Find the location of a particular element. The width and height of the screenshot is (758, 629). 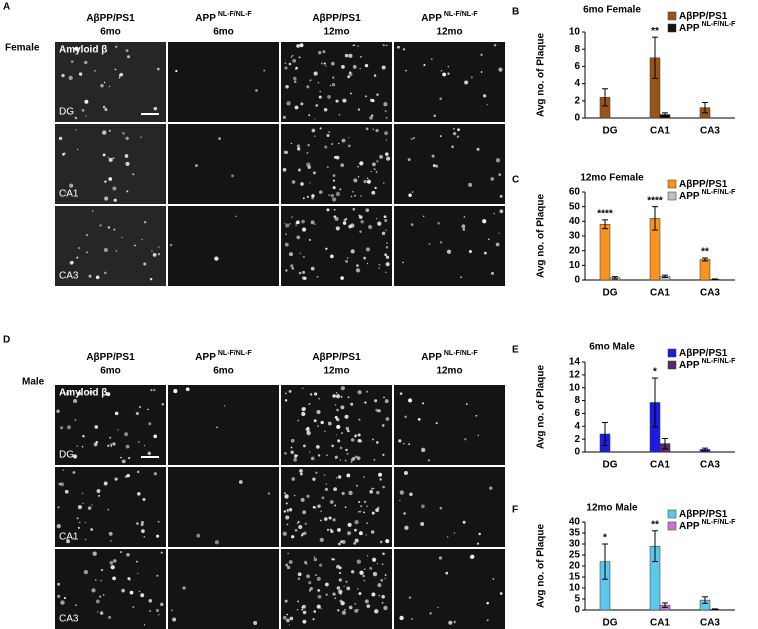

column-header-main: APP is located at coordinates (431, 18).